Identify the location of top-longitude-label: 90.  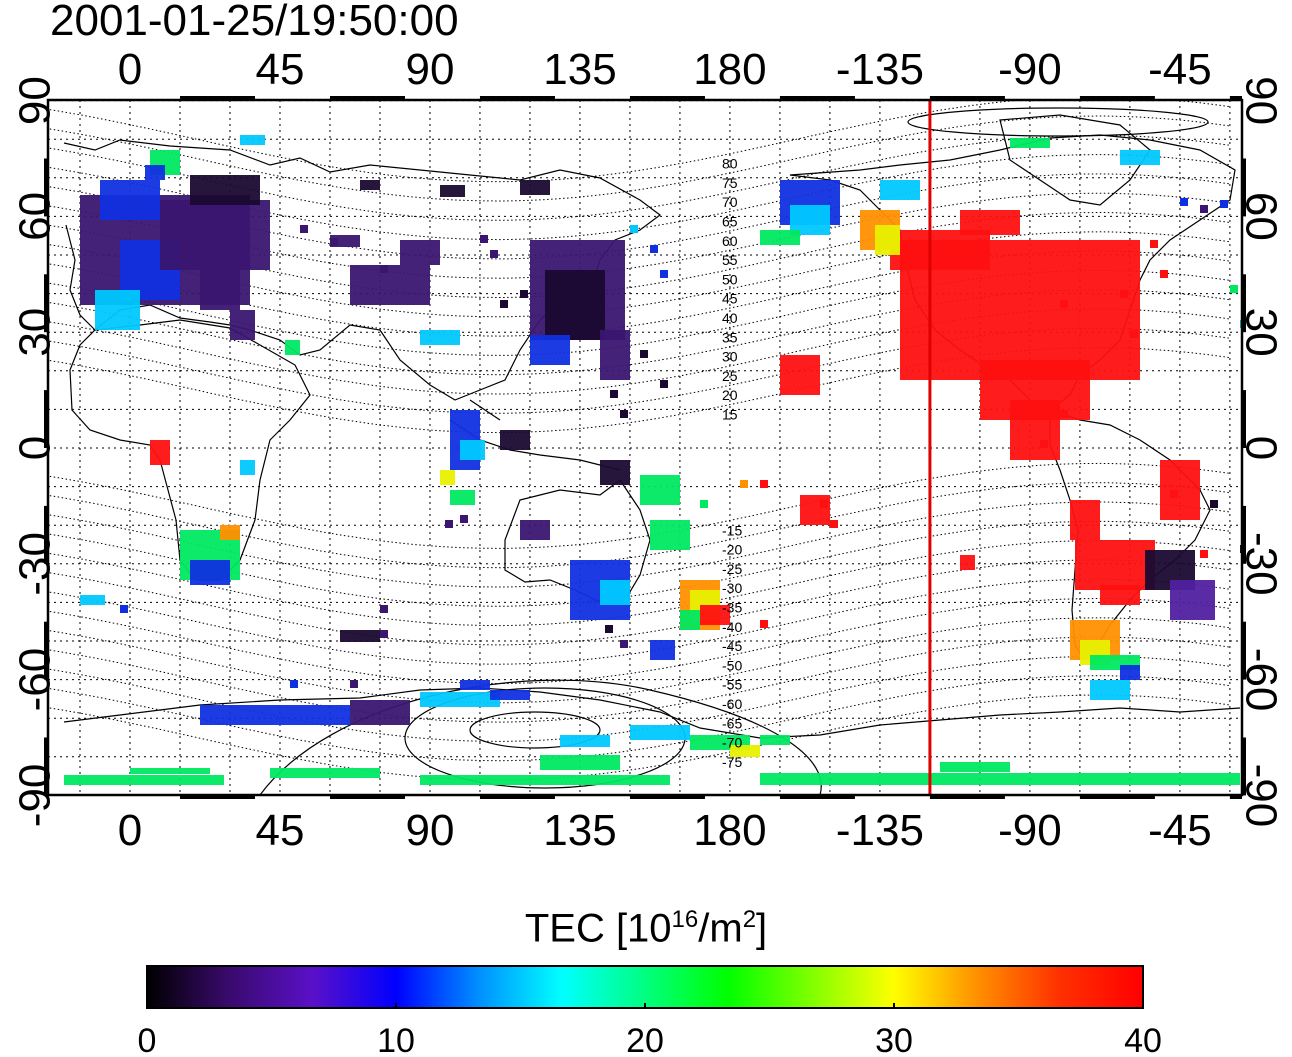
(430, 69).